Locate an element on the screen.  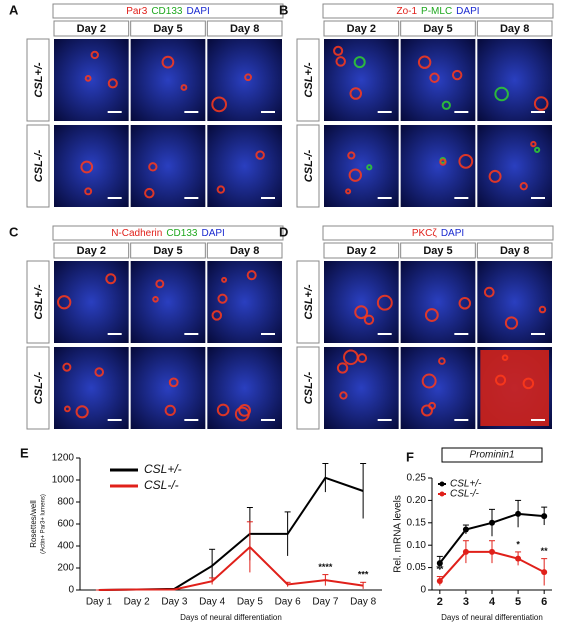
significance: *** is located at coordinates (363, 575).